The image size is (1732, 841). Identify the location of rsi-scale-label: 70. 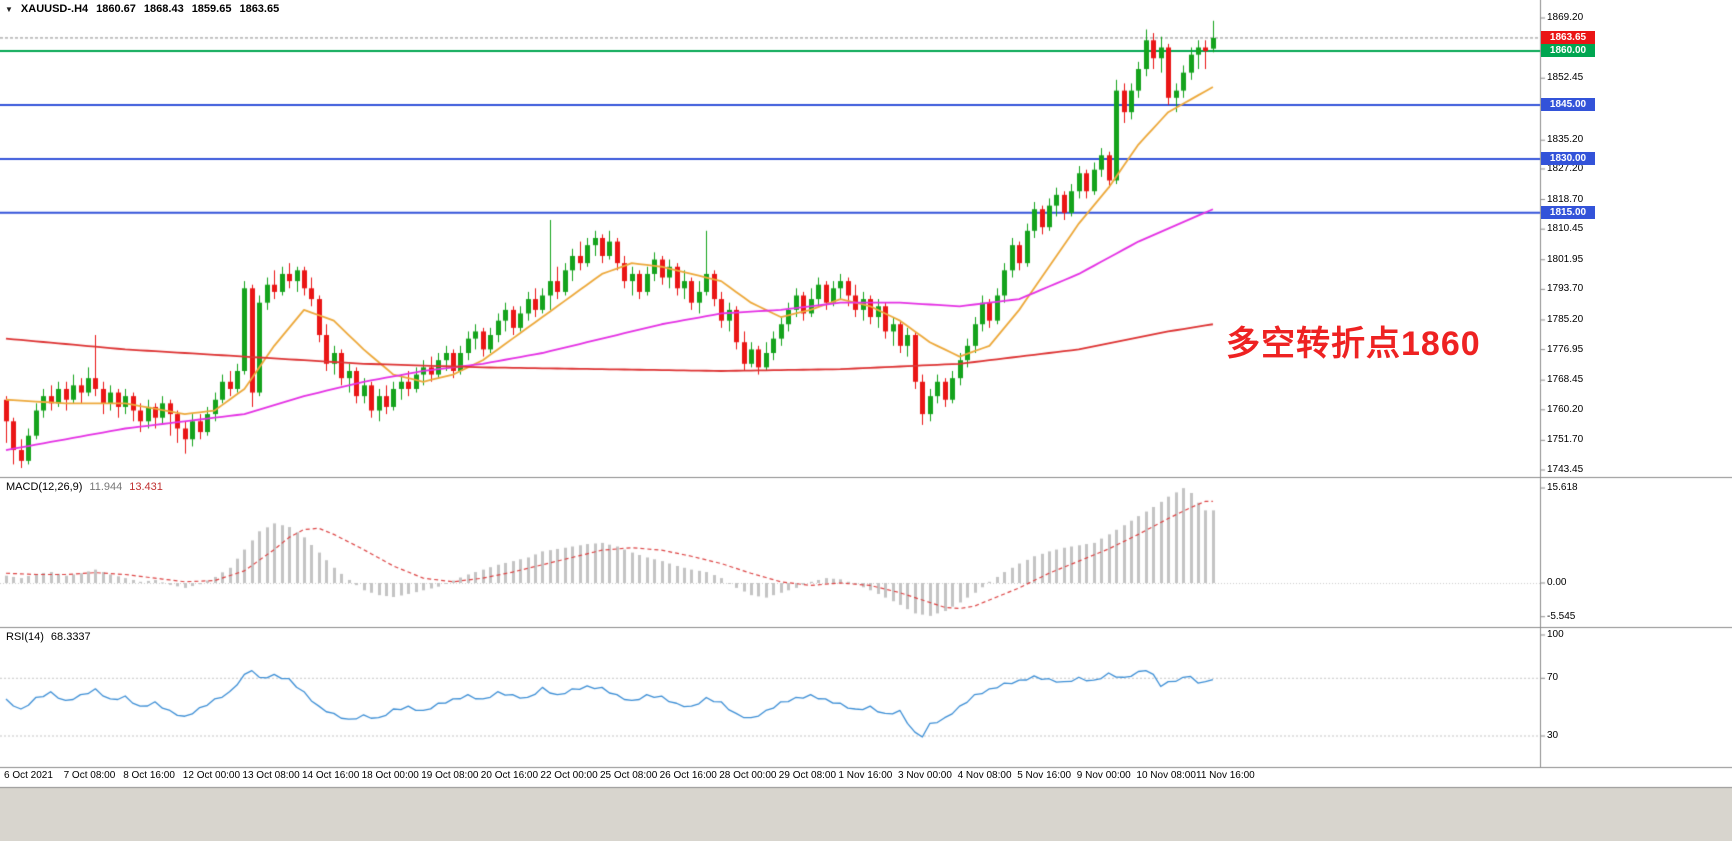
(1553, 678).